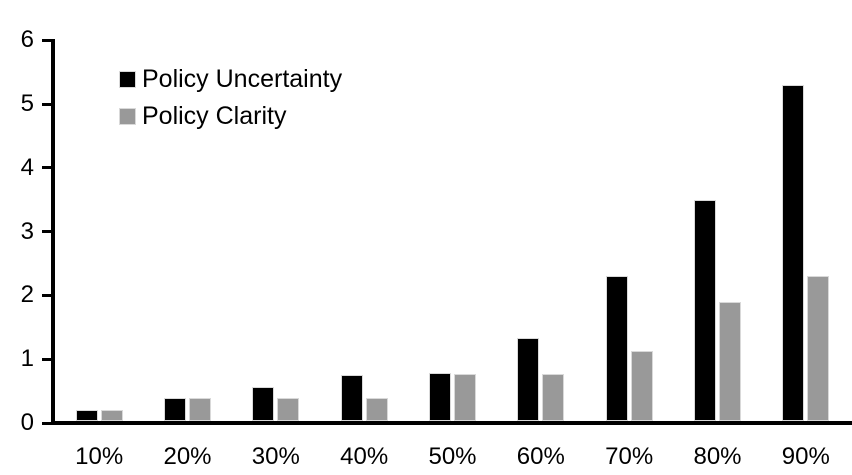  What do you see at coordinates (127, 116) in the screenshot?
I see `legend-swatch-policy-clarity` at bounding box center [127, 116].